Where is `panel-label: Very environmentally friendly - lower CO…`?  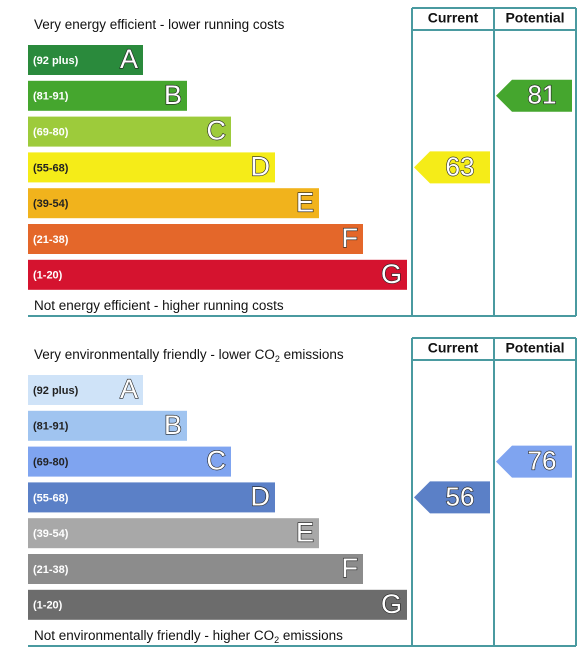
panel-label: Very environmentally friendly - lower CO… is located at coordinates (189, 356).